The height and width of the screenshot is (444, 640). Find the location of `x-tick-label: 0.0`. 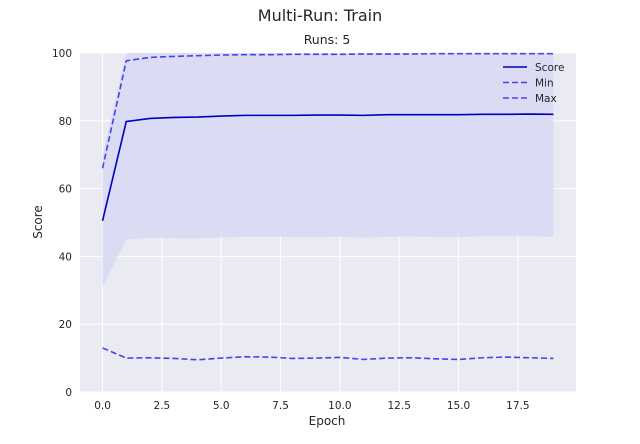

x-tick-label: 0.0 is located at coordinates (102, 406).